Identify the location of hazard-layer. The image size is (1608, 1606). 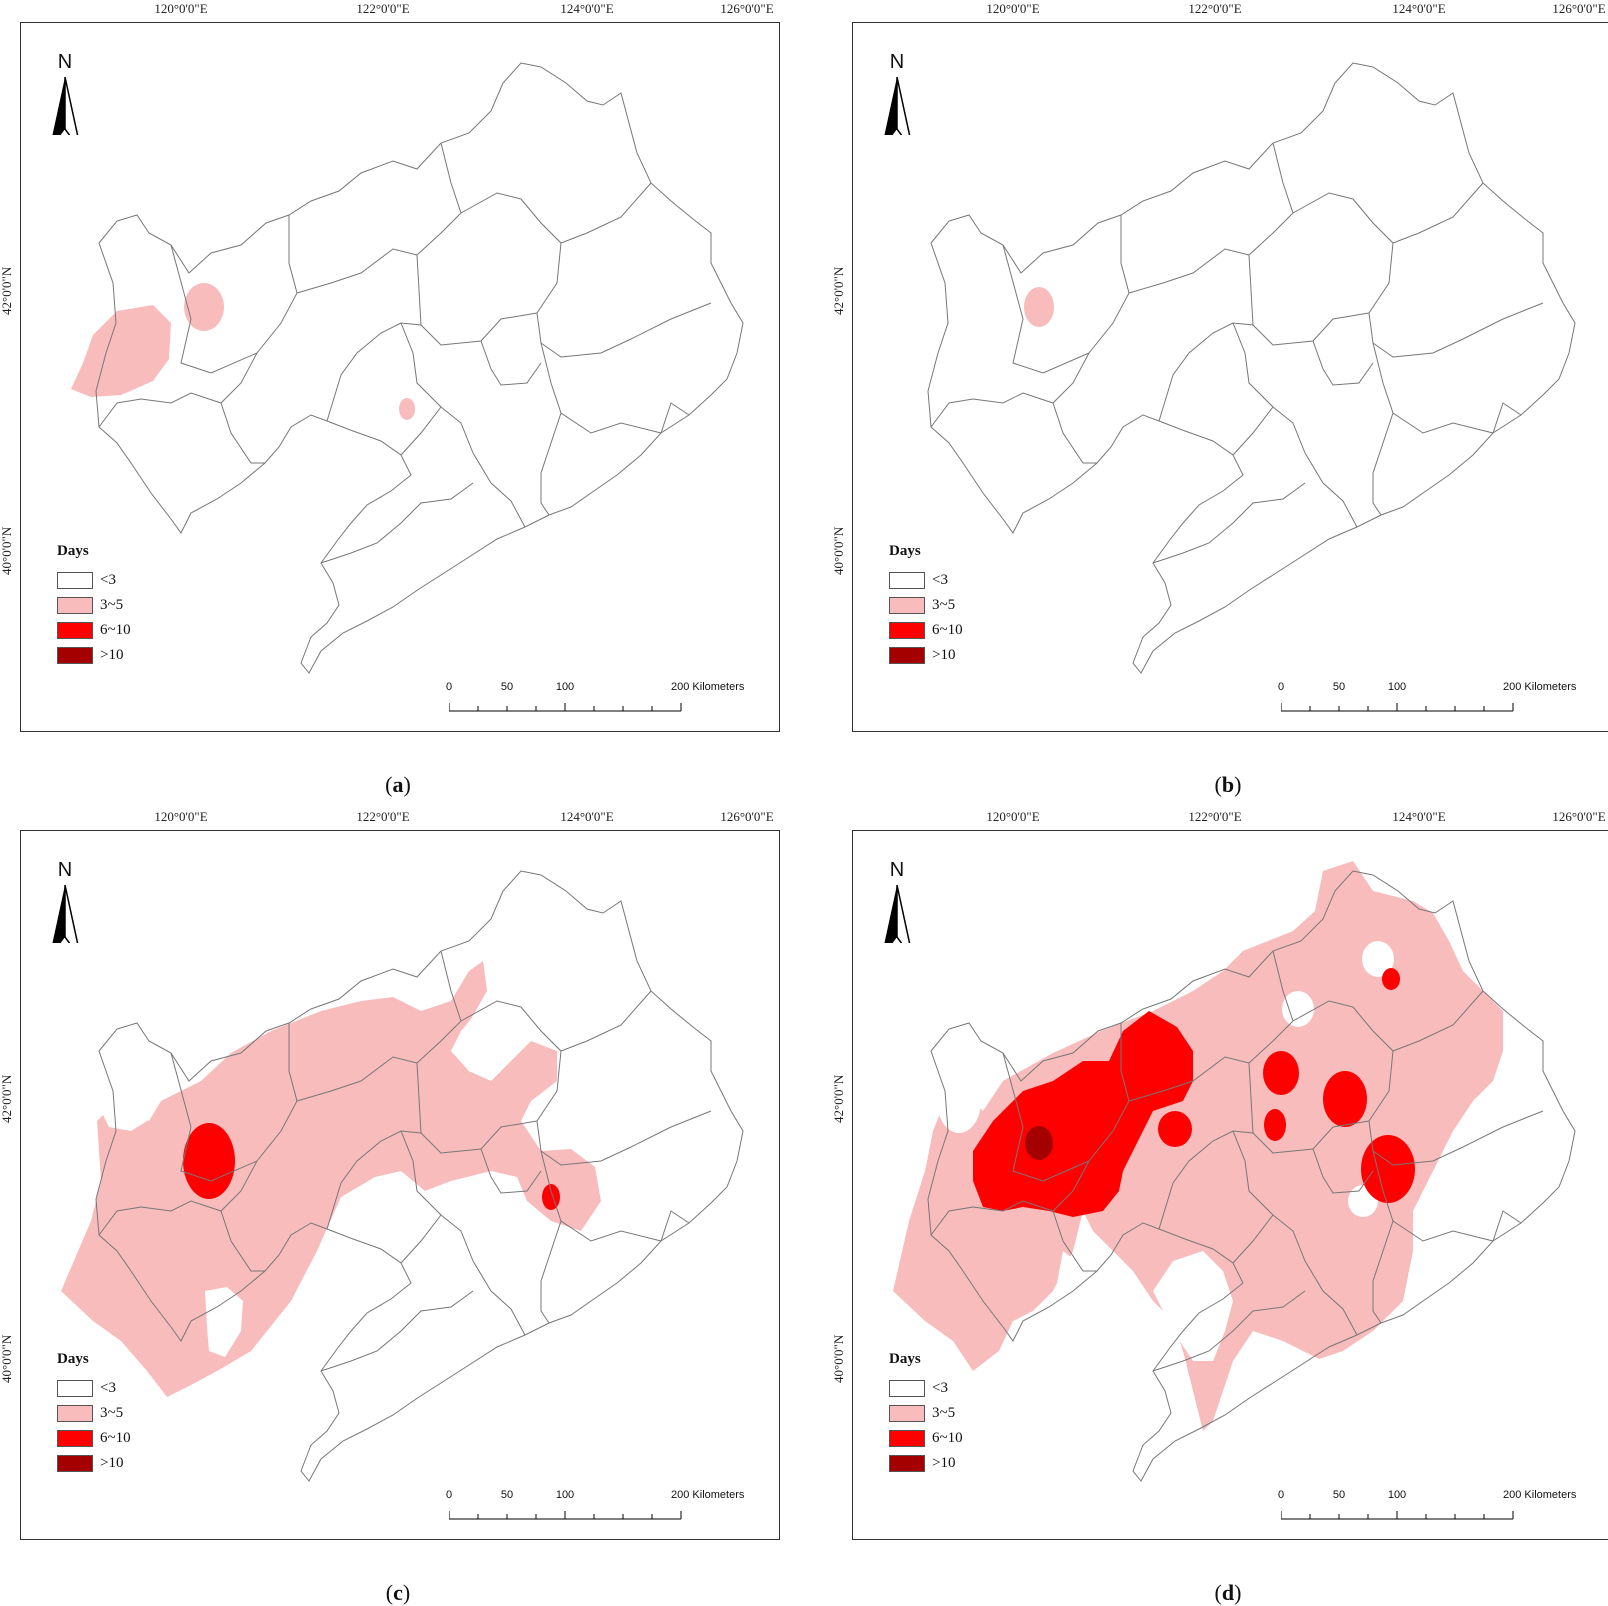
(1198, 1146).